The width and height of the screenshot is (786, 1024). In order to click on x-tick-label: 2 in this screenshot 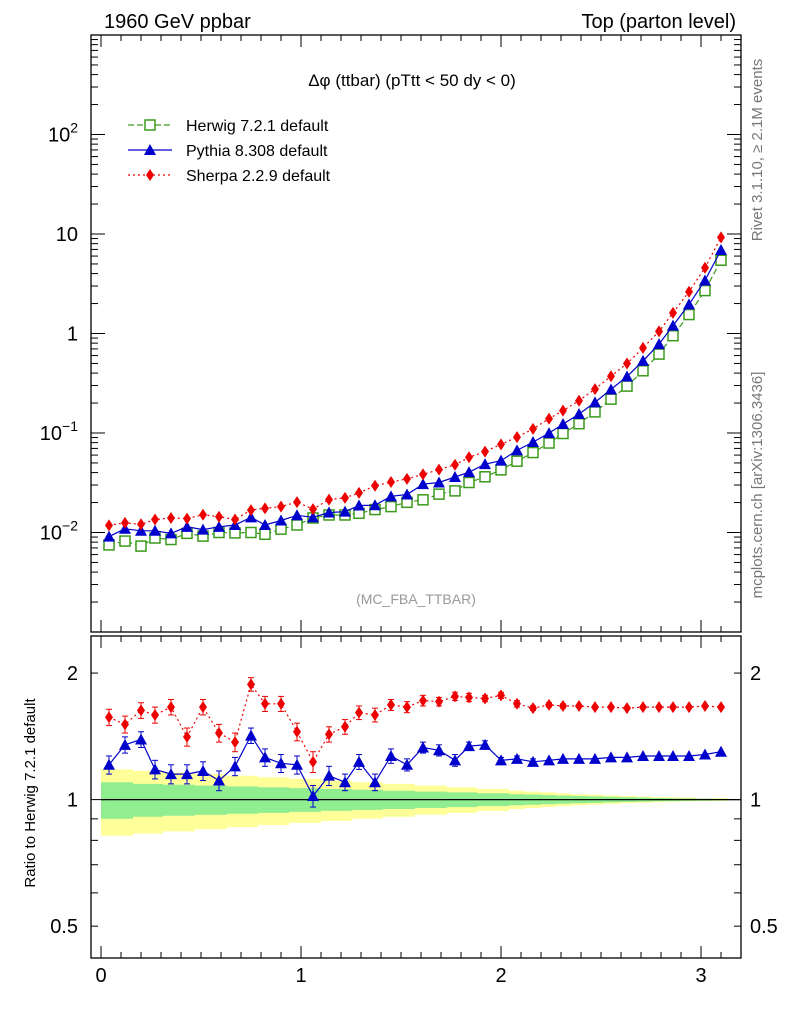, I will do `click(500, 976)`.